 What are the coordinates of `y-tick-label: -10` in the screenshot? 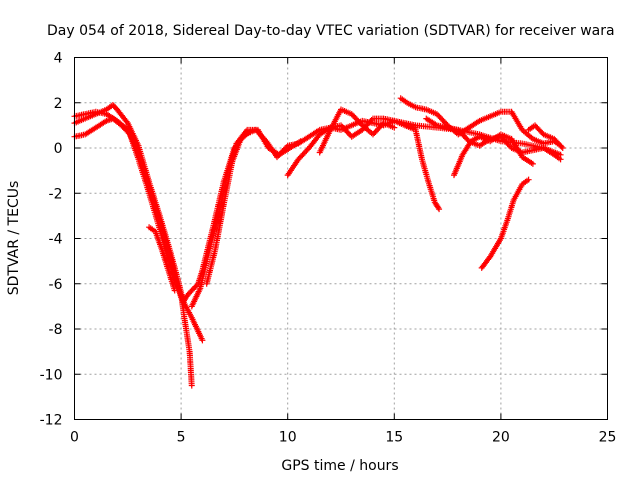 It's located at (51, 375).